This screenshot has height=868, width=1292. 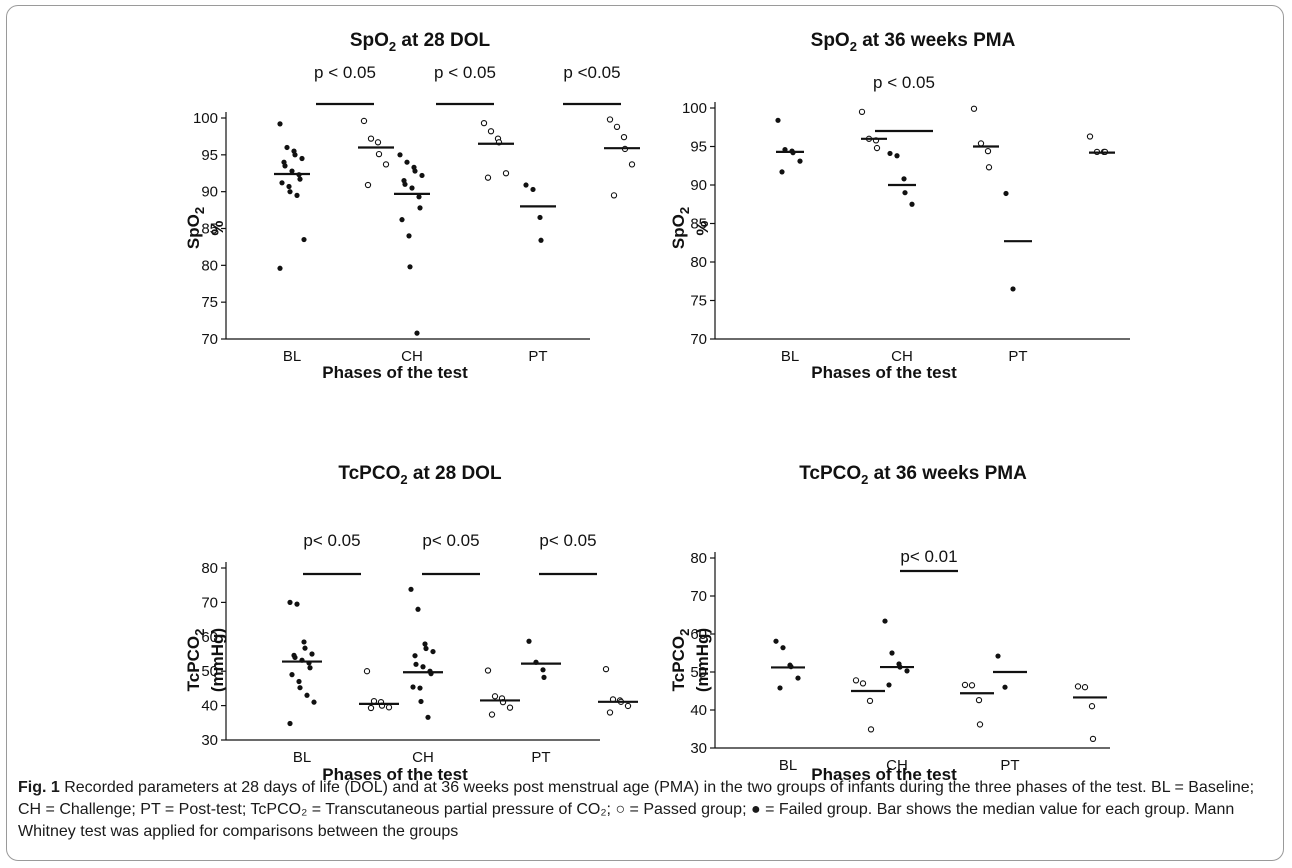 I want to click on chart-title-rest: at 36 weeks PMA, so click(x=947, y=473).